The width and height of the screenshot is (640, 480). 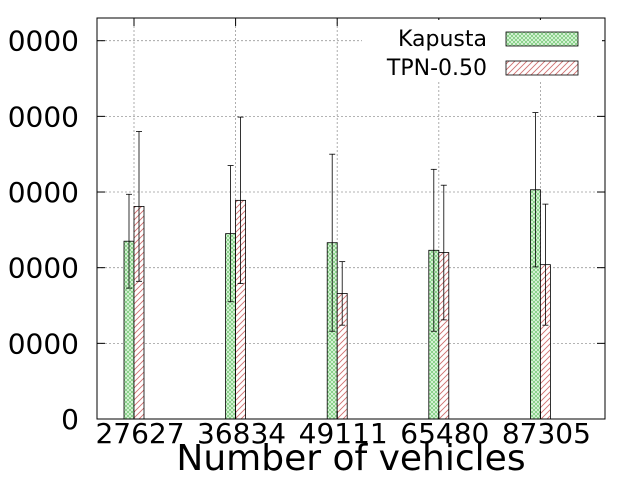 What do you see at coordinates (350, 458) in the screenshot?
I see `x-axis-title: Number of vehicles` at bounding box center [350, 458].